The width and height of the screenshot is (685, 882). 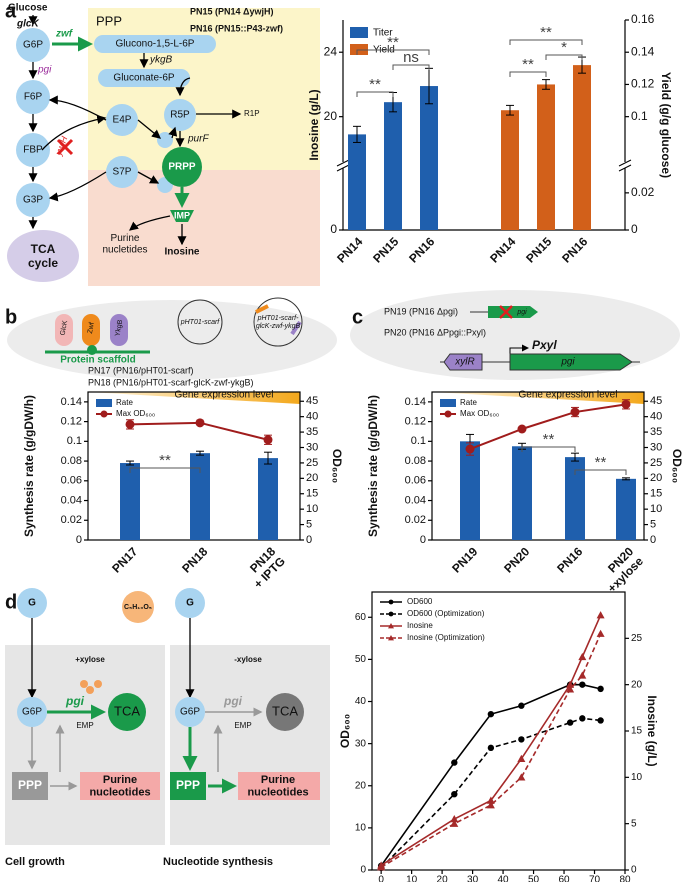 What do you see at coordinates (491, 740) in the screenshot?
I see `line` at bounding box center [491, 740].